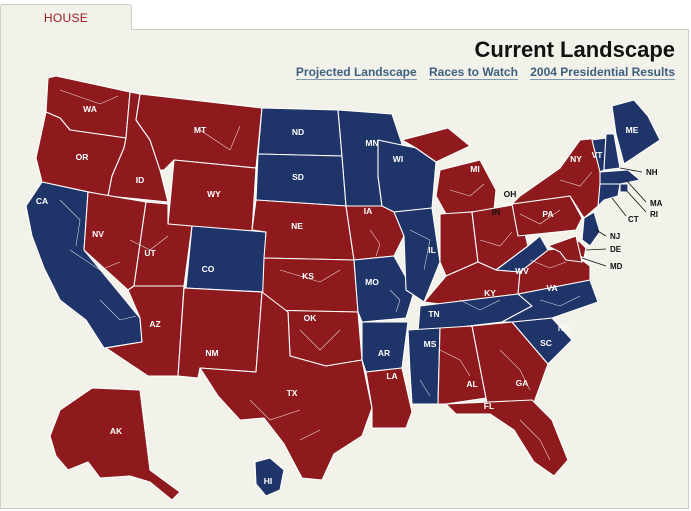  I want to click on state-label-sc: SC, so click(546, 343).